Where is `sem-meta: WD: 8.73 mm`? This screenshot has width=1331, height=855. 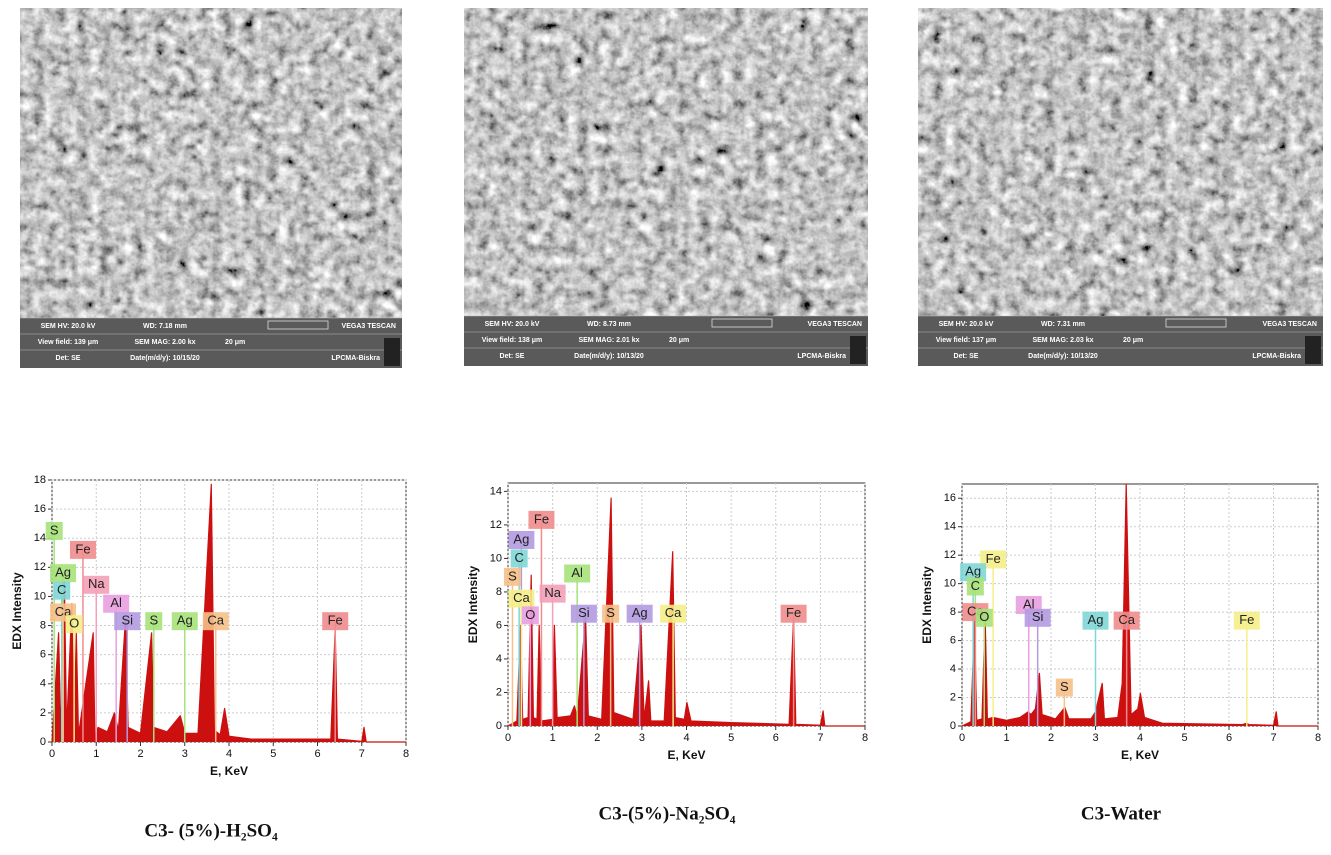 sem-meta: WD: 8.73 mm is located at coordinates (609, 324).